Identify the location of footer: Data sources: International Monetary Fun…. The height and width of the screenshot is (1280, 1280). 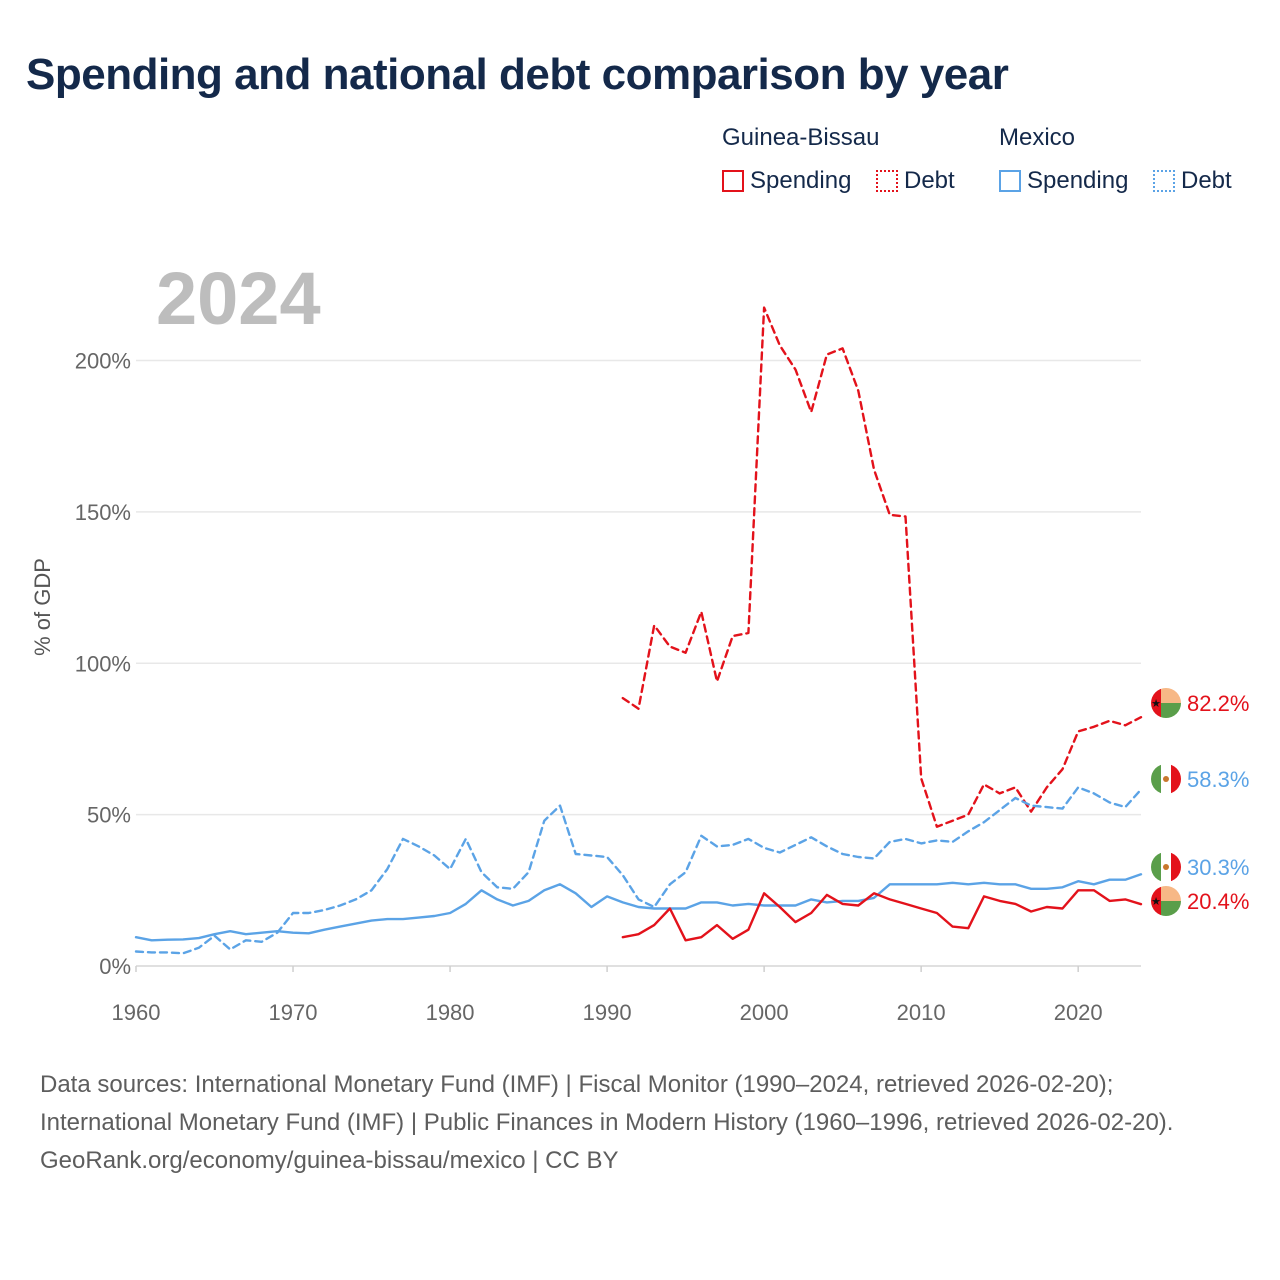
(640, 1123).